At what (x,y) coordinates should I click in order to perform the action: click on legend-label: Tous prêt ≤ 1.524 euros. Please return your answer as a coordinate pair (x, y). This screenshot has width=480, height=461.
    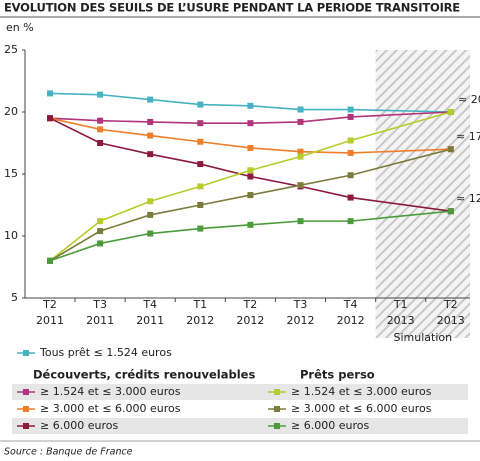
    Looking at the image, I should click on (105, 352).